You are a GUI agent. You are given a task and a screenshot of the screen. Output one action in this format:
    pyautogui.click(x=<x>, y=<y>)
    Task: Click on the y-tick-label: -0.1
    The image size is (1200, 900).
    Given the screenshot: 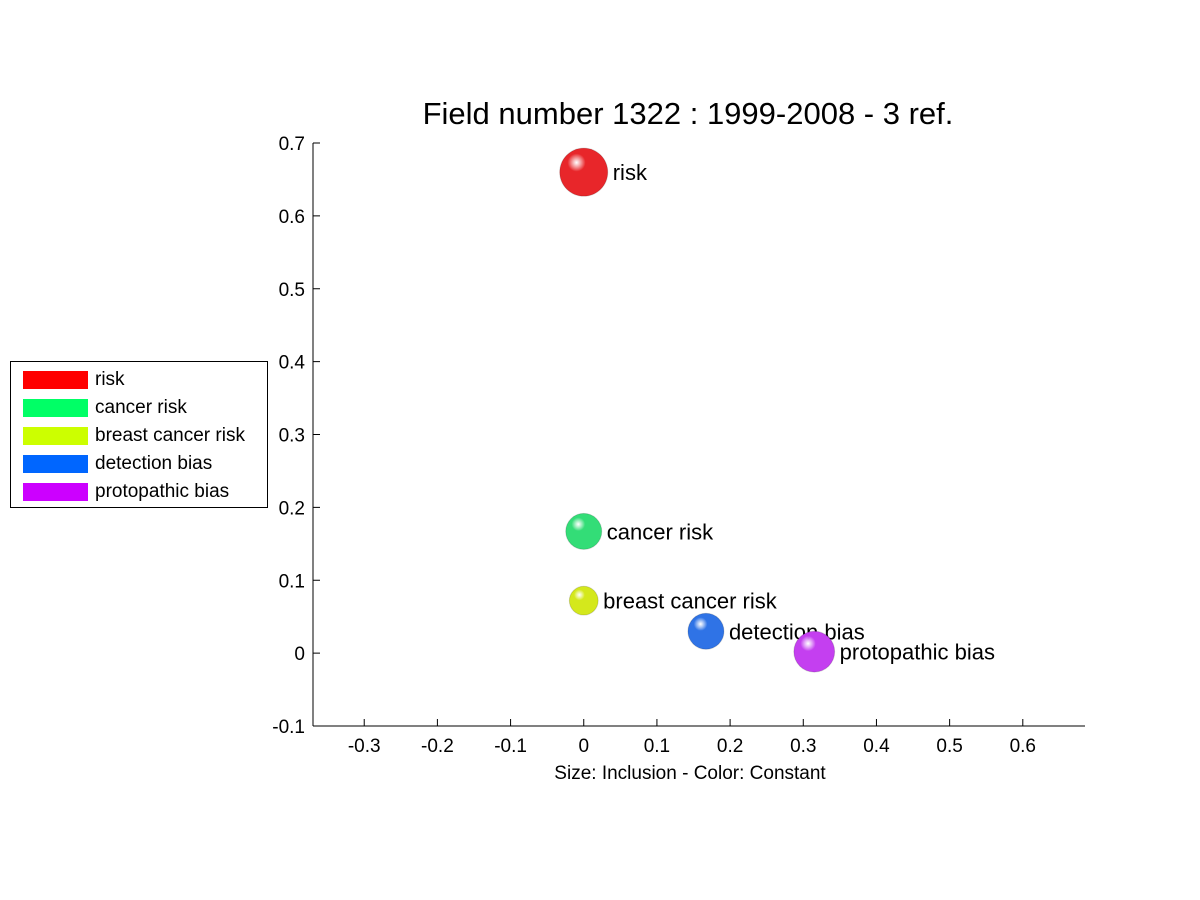 What is the action you would take?
    pyautogui.click(x=288, y=727)
    